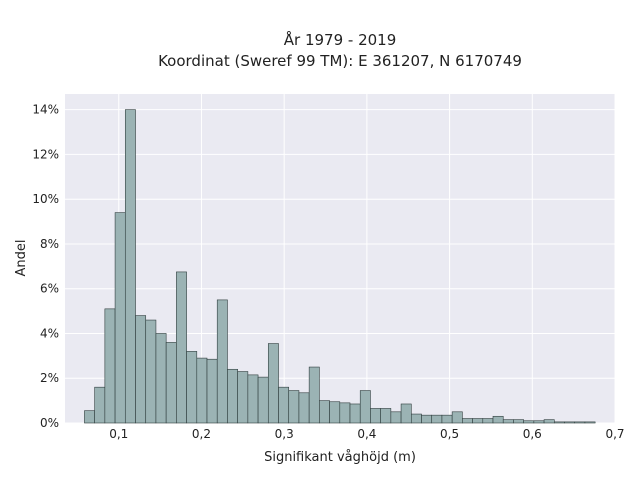 The image size is (640, 480). I want to click on y-tick-label: 14%, so click(45, 110).